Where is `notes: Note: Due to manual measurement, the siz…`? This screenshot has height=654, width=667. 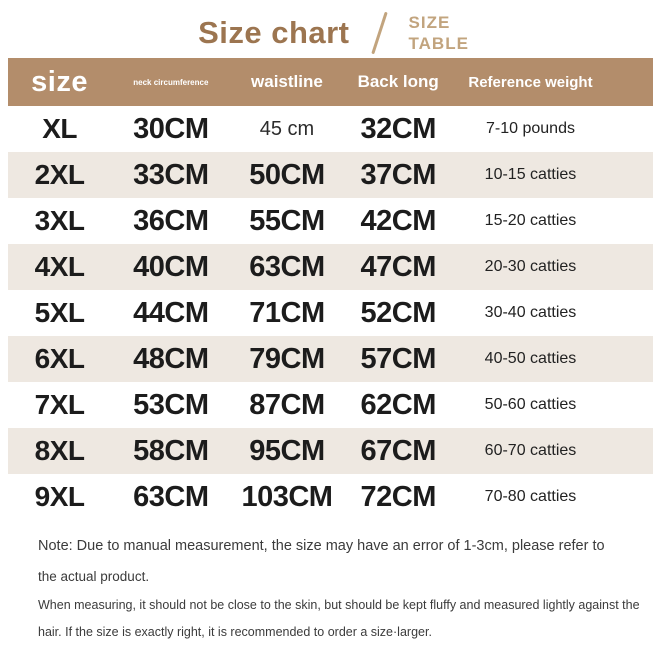
notes: Note: Due to manual measurement, the siz… is located at coordinates (339, 588).